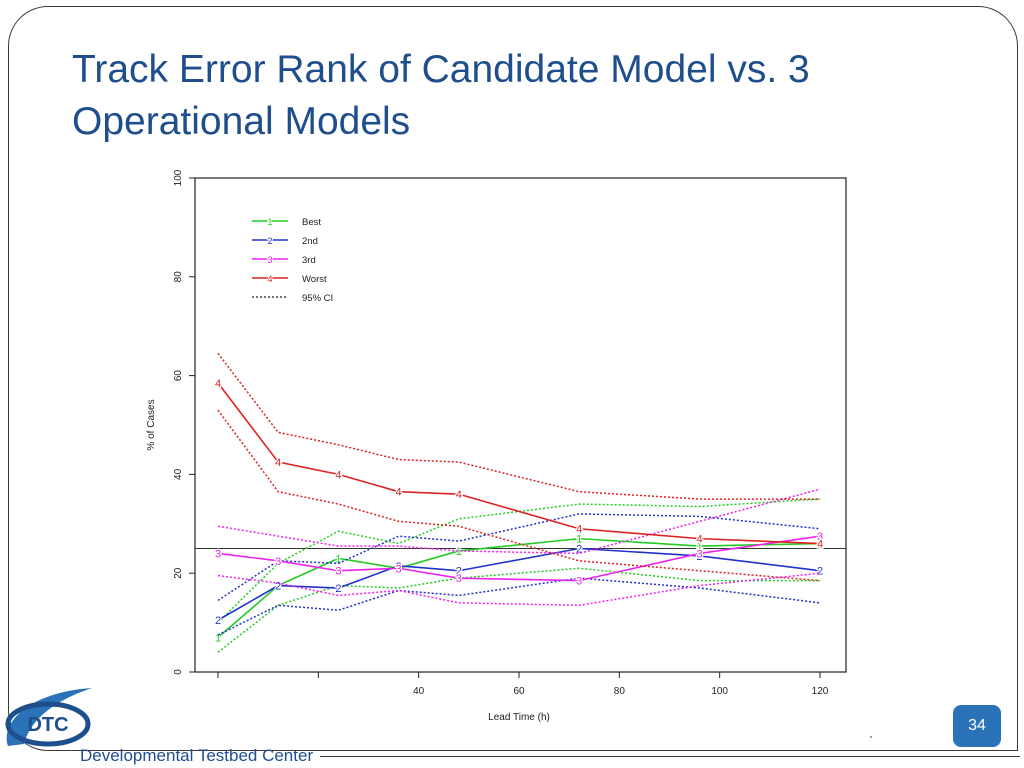 This screenshot has width=1024, height=768. What do you see at coordinates (309, 260) in the screenshot?
I see `legend-label: 3rd` at bounding box center [309, 260].